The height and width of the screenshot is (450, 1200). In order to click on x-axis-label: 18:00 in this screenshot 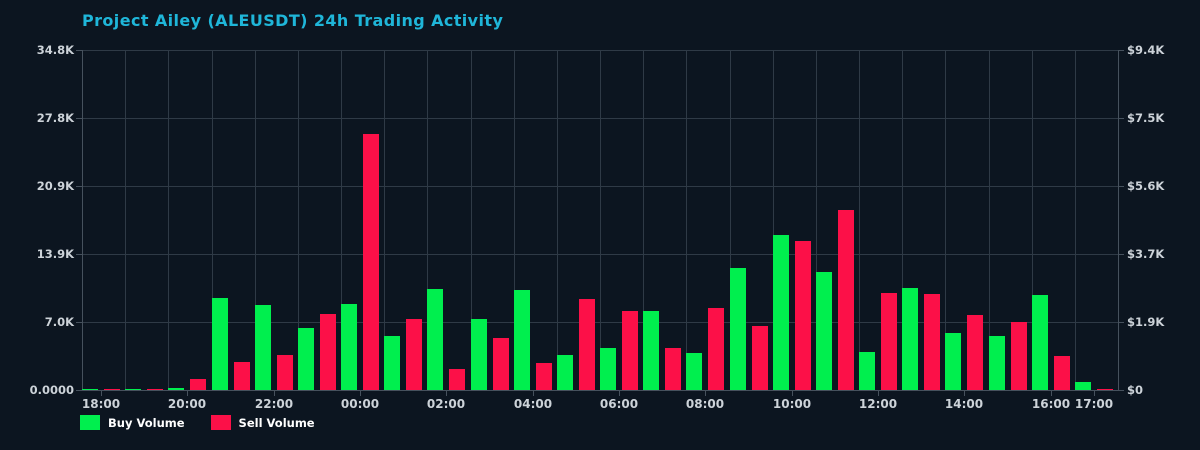, I will do `click(101, 404)`.